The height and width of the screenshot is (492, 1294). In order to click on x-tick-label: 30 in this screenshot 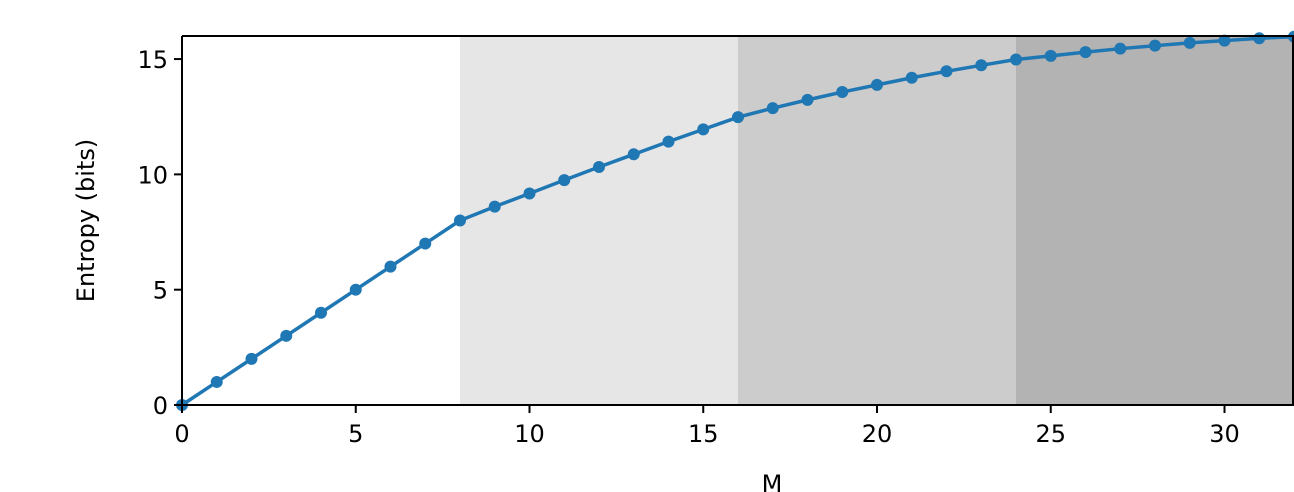, I will do `click(1224, 434)`.